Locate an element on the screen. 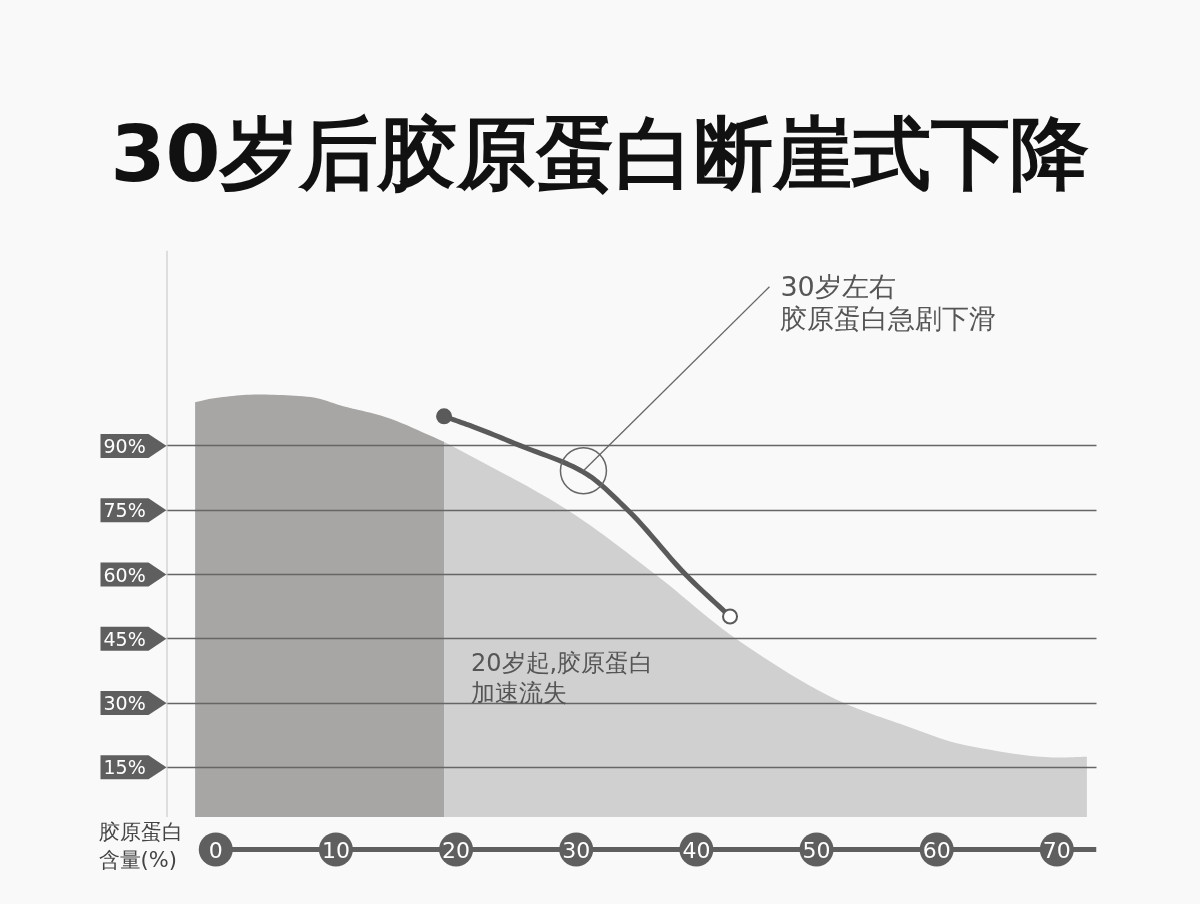 This screenshot has width=1200, height=904. x-tick-label: 60 is located at coordinates (936, 850).